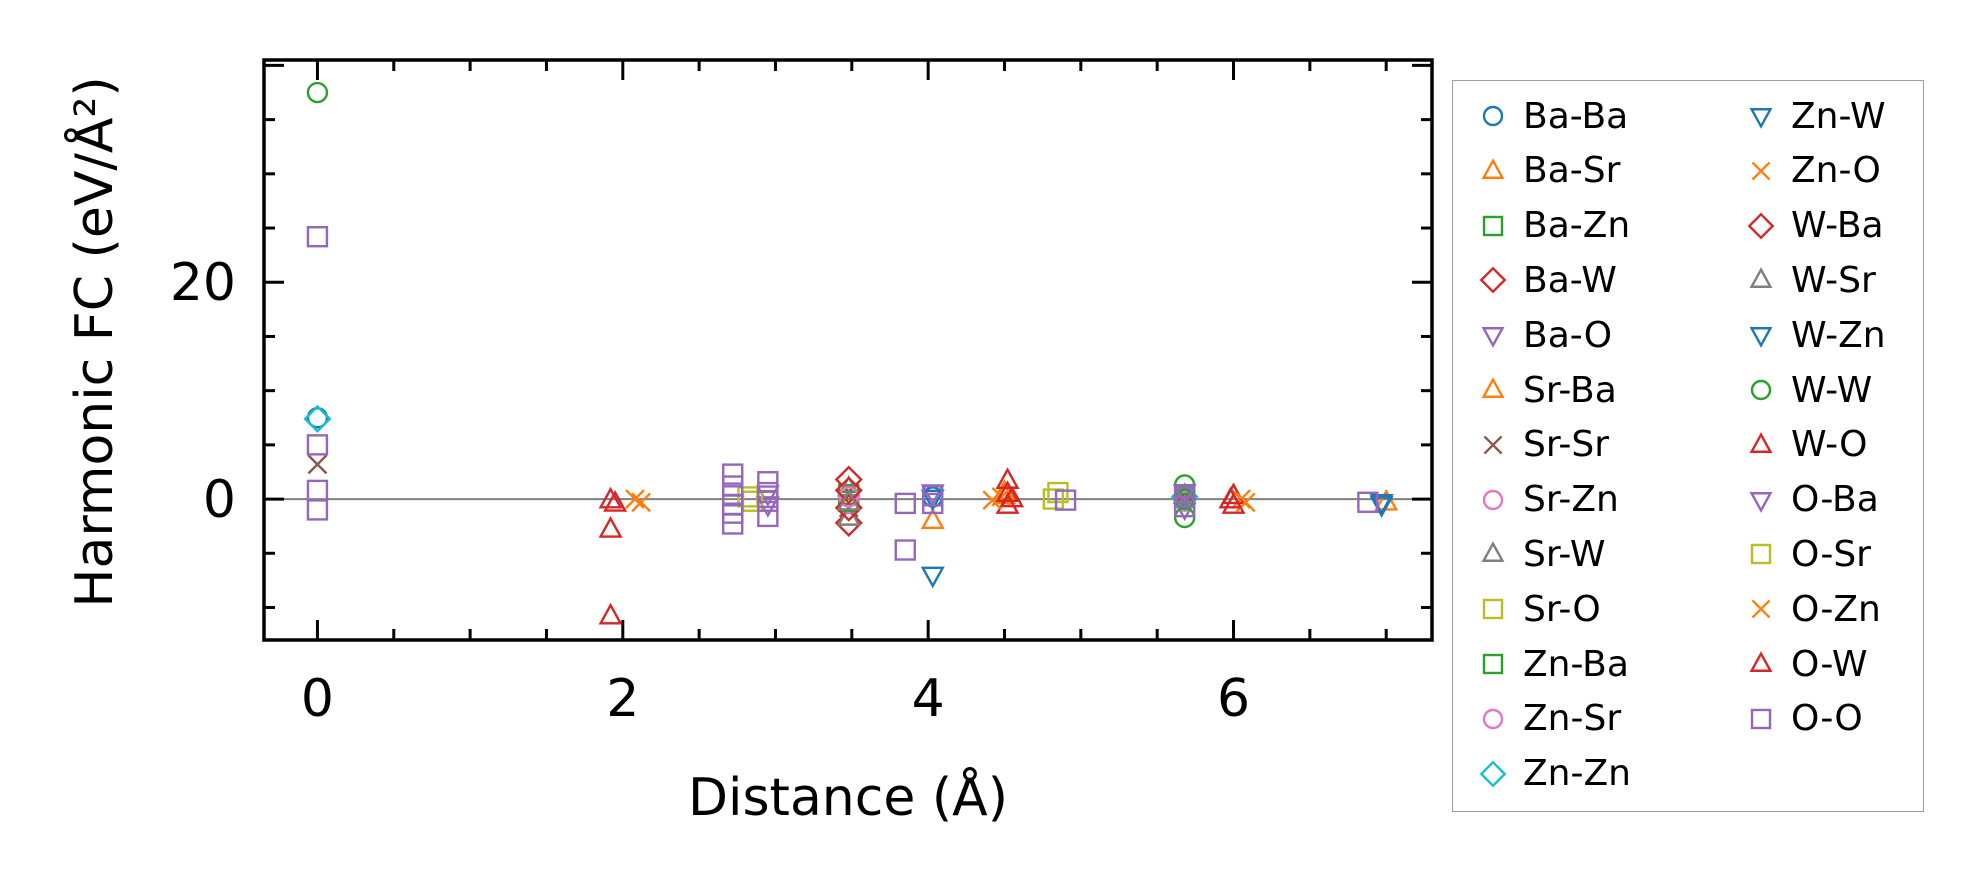 The image size is (1973, 883). Describe the element at coordinates (1833, 280) in the screenshot. I see `legend-label: W-Sr` at that location.